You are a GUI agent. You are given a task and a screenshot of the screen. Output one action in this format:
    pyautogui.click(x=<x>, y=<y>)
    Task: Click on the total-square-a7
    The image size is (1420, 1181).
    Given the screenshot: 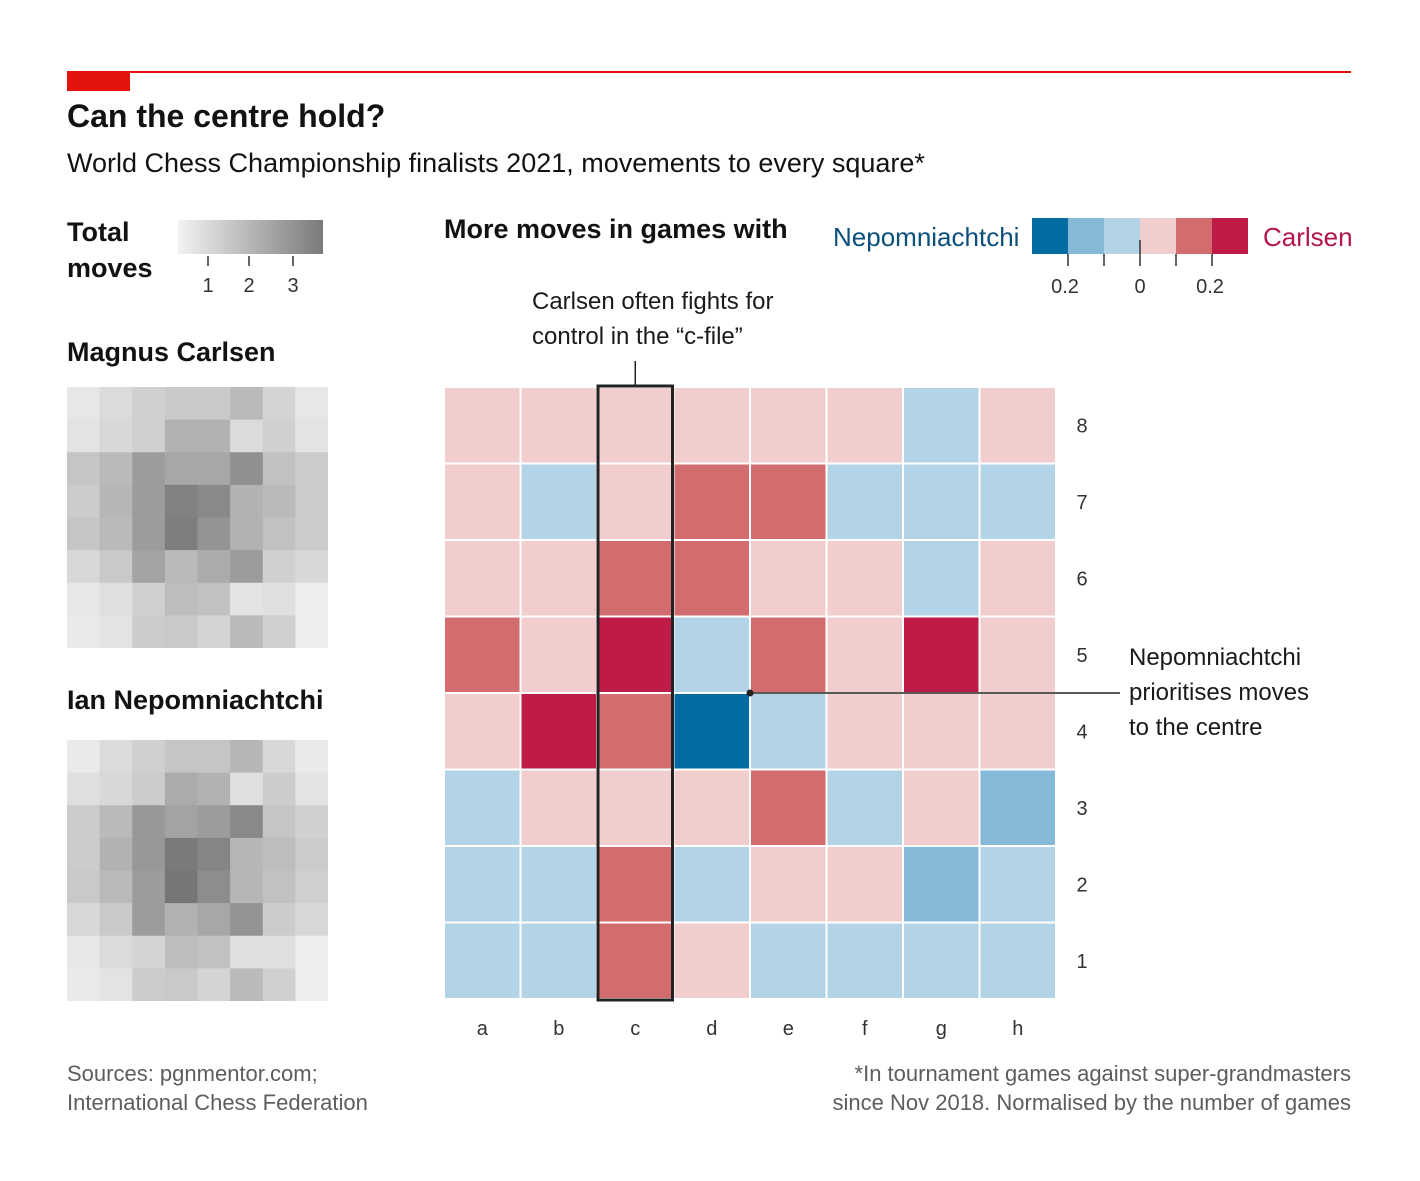 What is the action you would take?
    pyautogui.click(x=84, y=789)
    